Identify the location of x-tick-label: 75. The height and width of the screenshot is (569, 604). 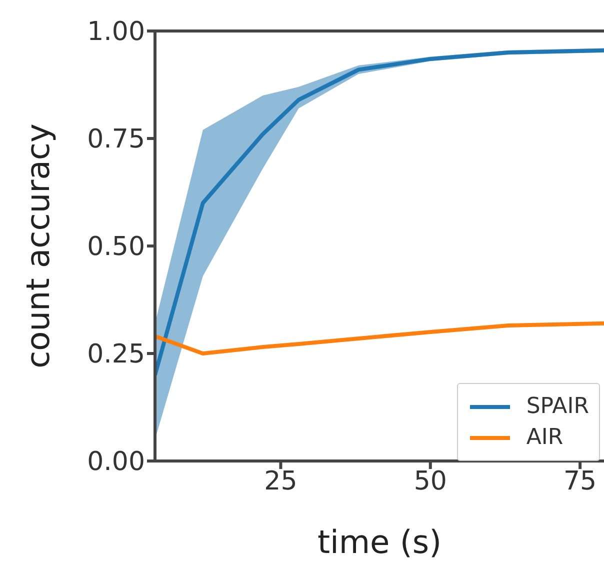
(580, 481).